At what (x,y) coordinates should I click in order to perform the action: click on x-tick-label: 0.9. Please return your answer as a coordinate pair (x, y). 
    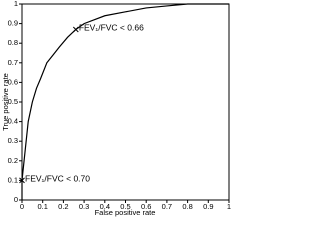
    Looking at the image, I should click on (208, 206).